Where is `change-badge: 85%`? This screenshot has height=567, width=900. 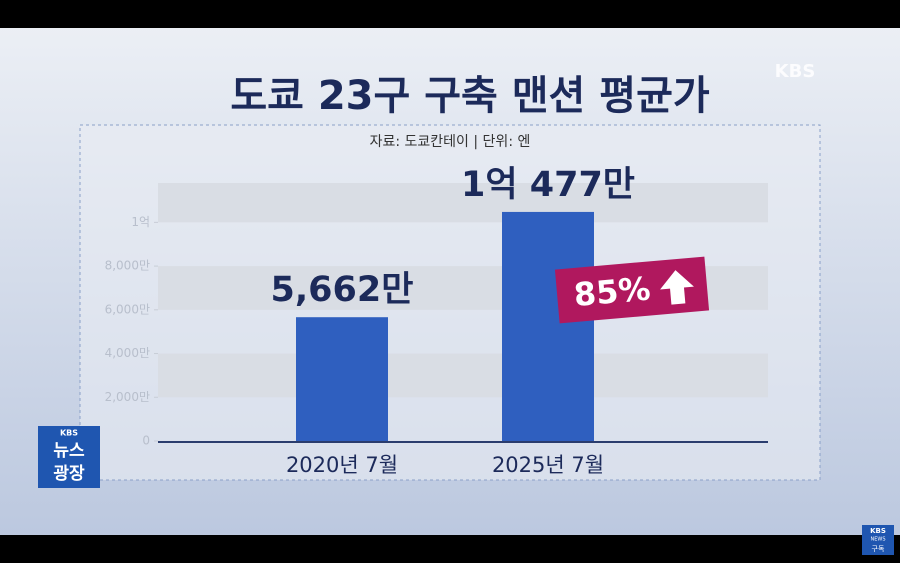
change-badge: 85% is located at coordinates (632, 290).